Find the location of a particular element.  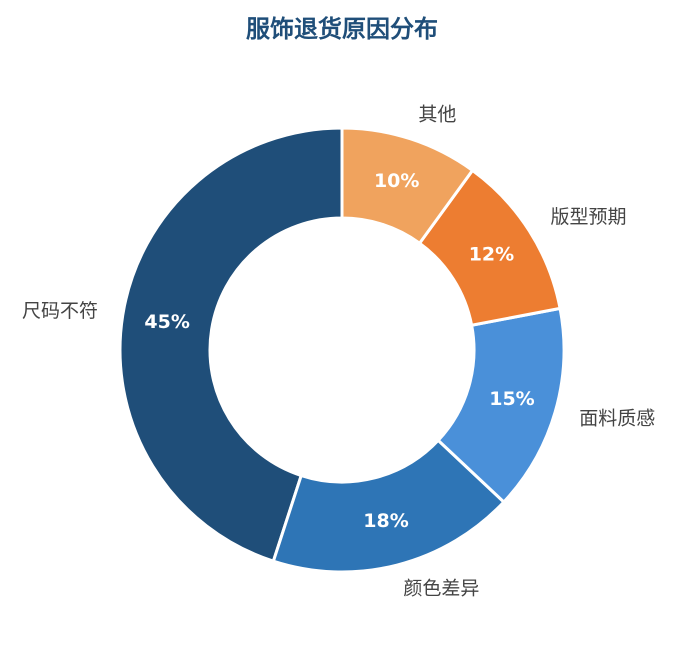

value-label: 10% is located at coordinates (396, 181).